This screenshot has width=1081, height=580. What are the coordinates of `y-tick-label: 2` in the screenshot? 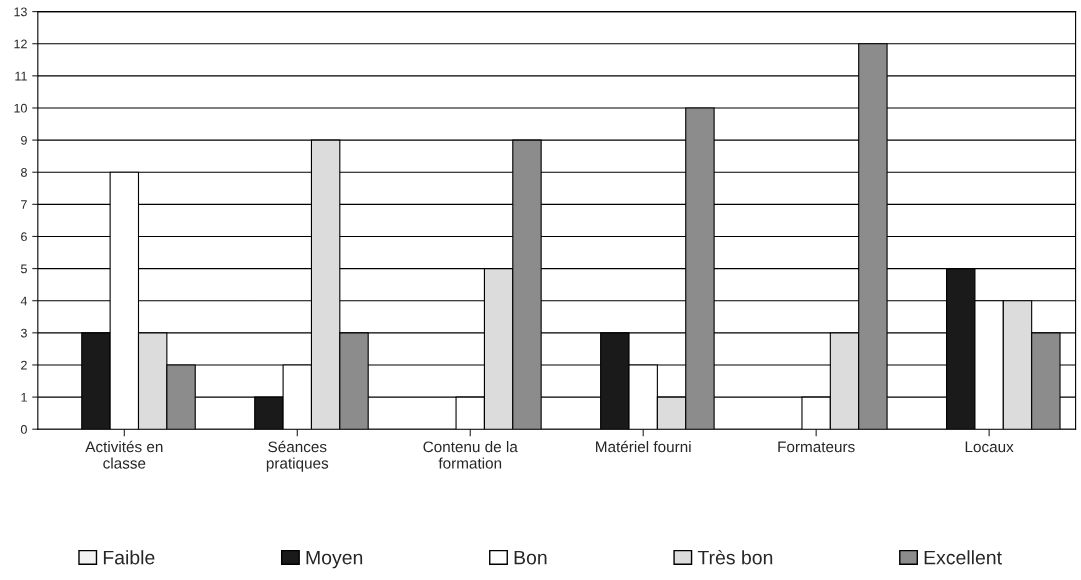 It's located at (24, 365).